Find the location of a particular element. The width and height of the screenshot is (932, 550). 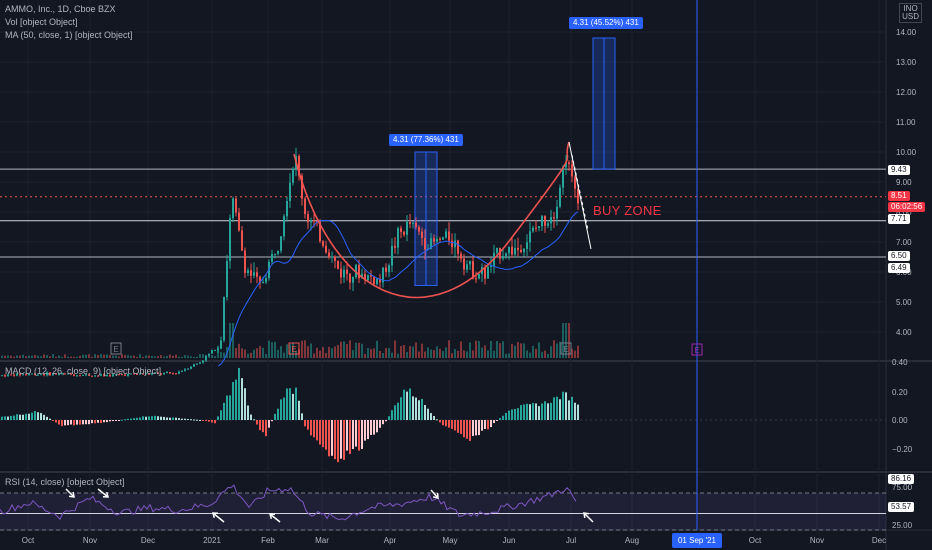

price-tick-label: 10.00 is located at coordinates (906, 152).